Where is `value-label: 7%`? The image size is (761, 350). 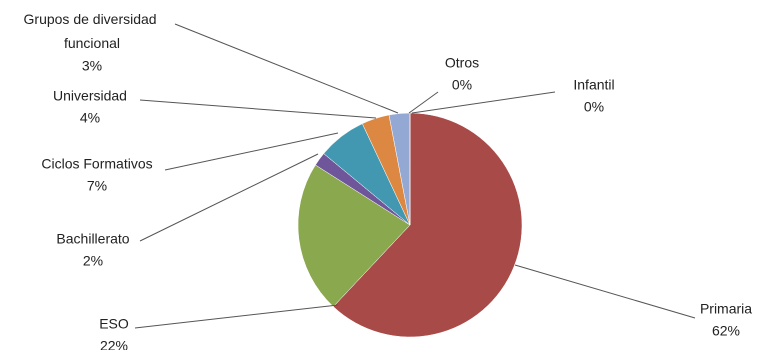 value-label: 7% is located at coordinates (97, 186).